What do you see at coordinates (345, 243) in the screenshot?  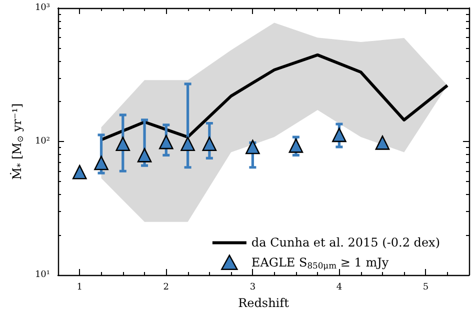 I see `legend-label: da Cunha et al. 2015 (-0.2 dex)` at bounding box center [345, 243].